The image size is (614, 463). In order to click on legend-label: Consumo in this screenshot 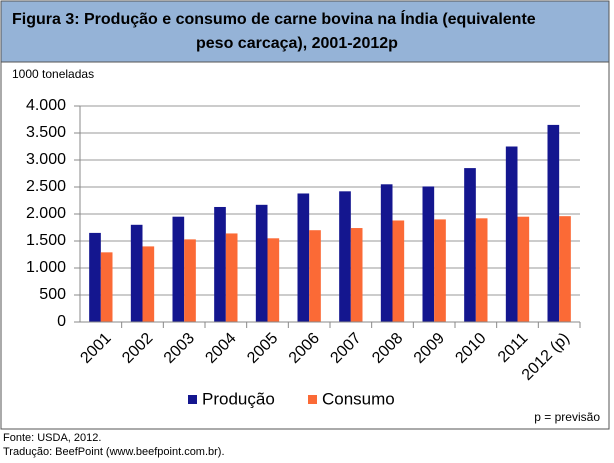, I will do `click(358, 398)`.